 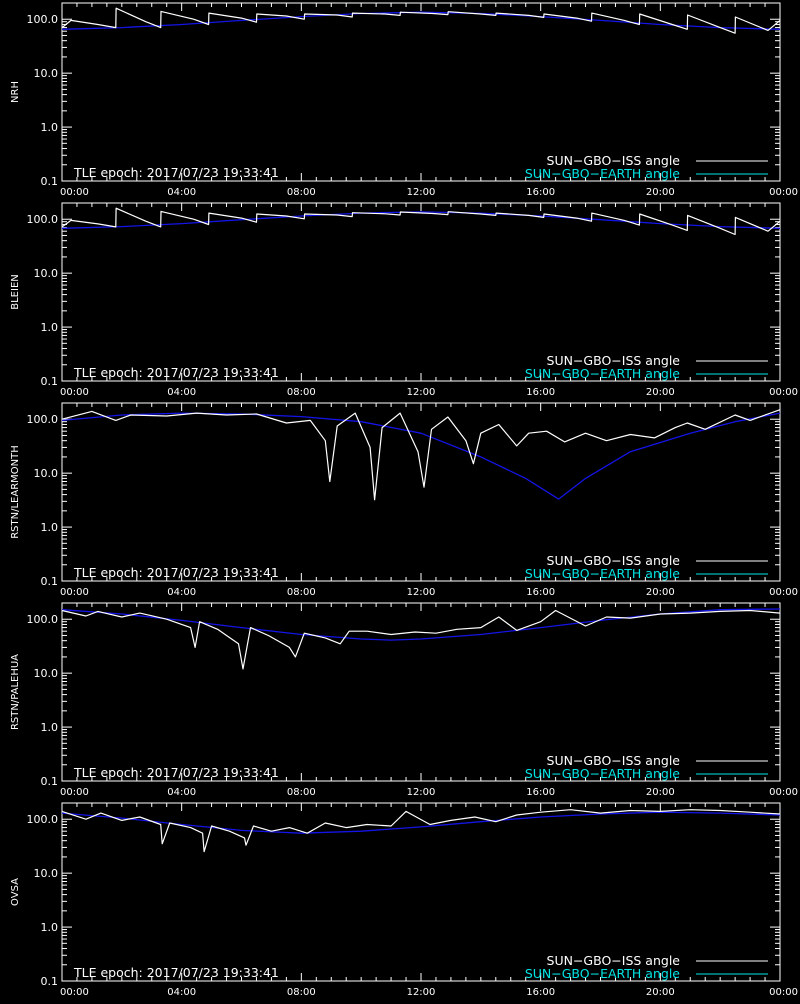 What do you see at coordinates (15, 692) in the screenshot?
I see `y-axis-label: RSTN/PALEHUA` at bounding box center [15, 692].